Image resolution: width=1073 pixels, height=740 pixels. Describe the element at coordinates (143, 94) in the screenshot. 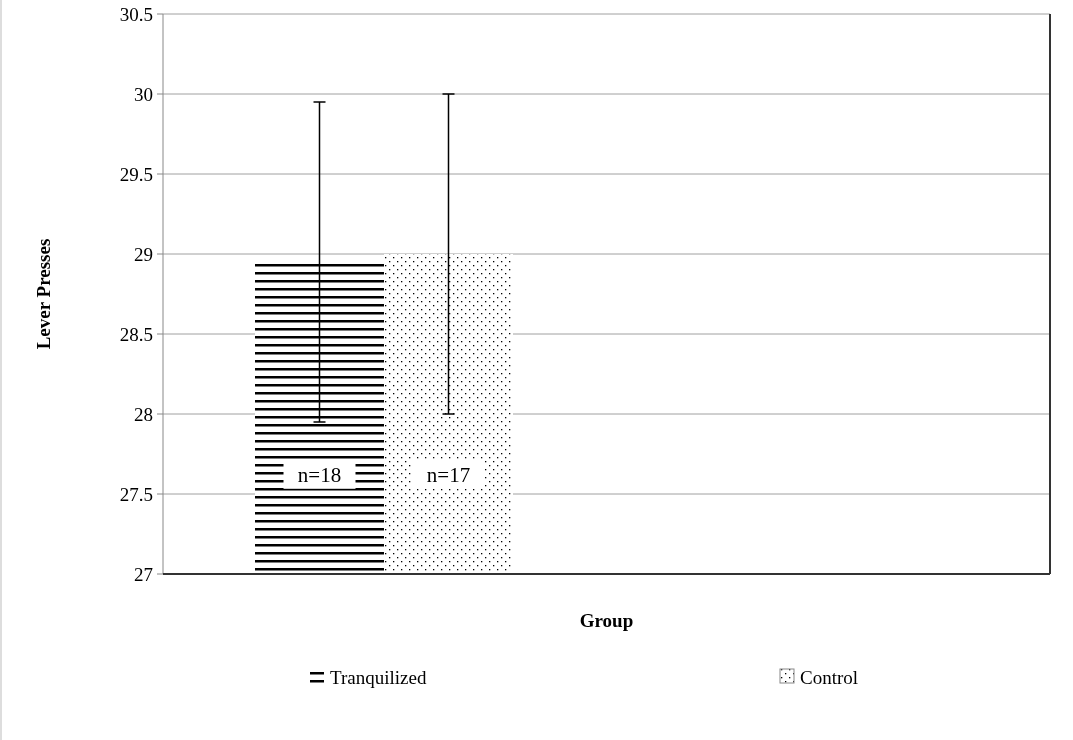

I see `y-tick-label: 30` at that location.